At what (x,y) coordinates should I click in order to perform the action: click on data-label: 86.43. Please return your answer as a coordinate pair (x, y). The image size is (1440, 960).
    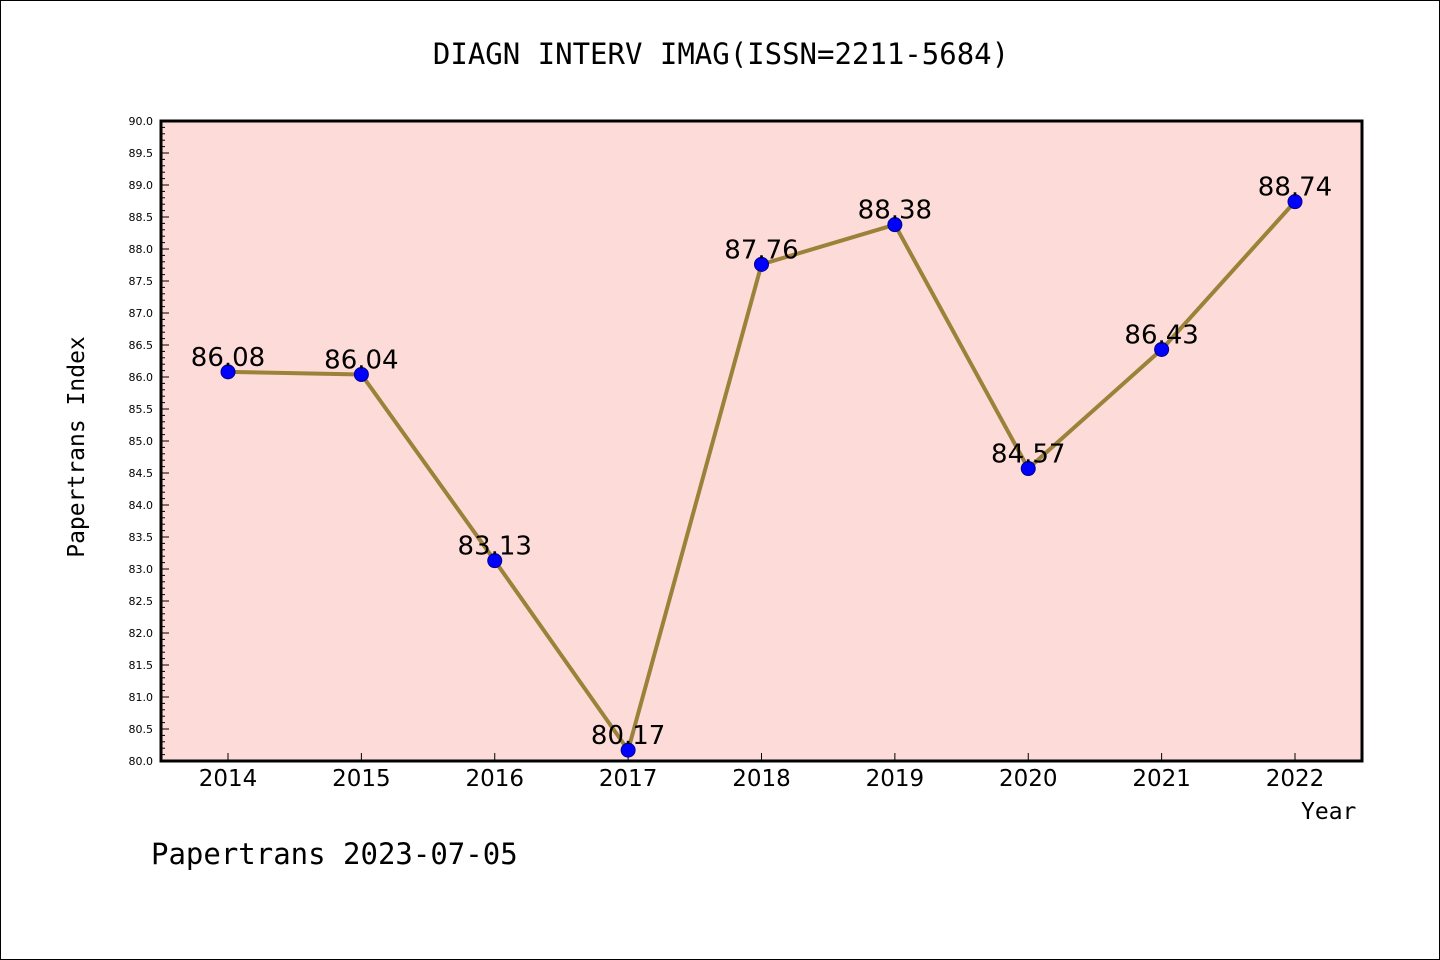
    Looking at the image, I should click on (1161, 335).